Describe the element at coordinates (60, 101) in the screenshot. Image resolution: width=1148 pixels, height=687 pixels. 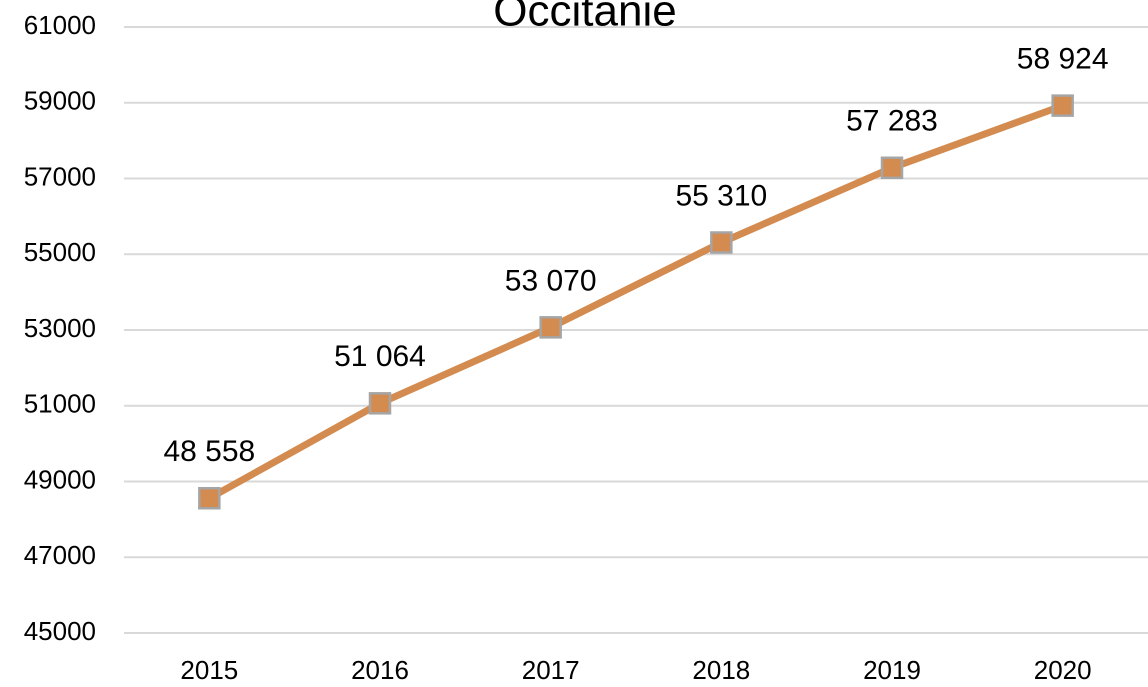
I see `y-tick-label: 59000` at that location.